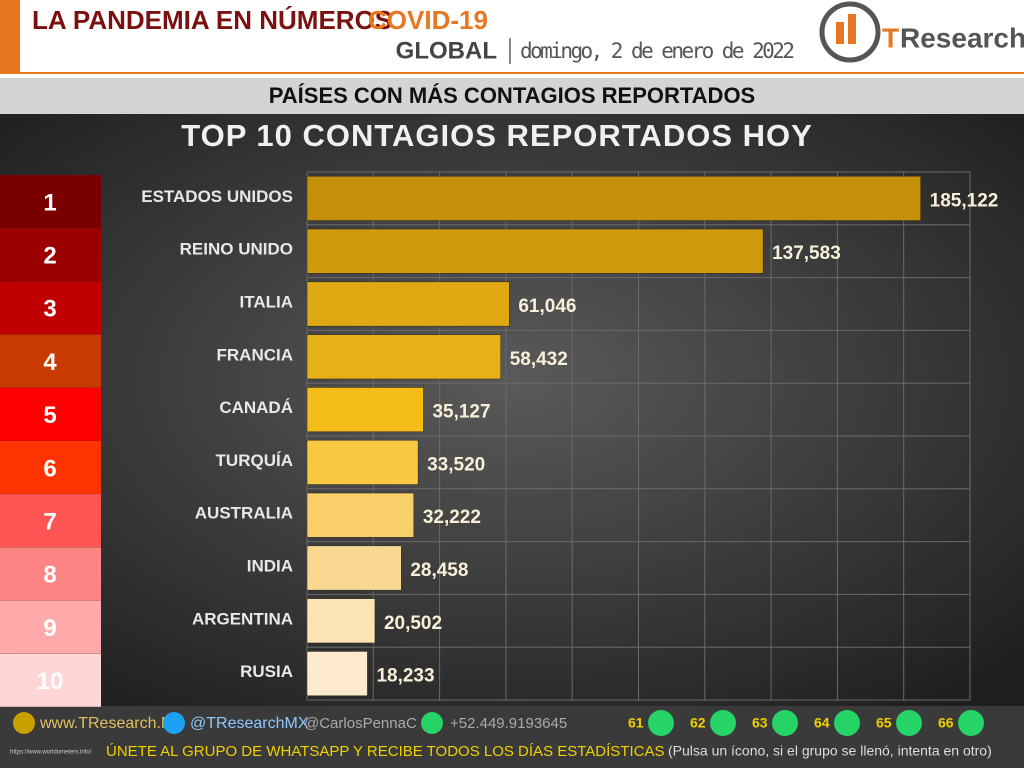  I want to click on value-label: 28,458, so click(439, 570).